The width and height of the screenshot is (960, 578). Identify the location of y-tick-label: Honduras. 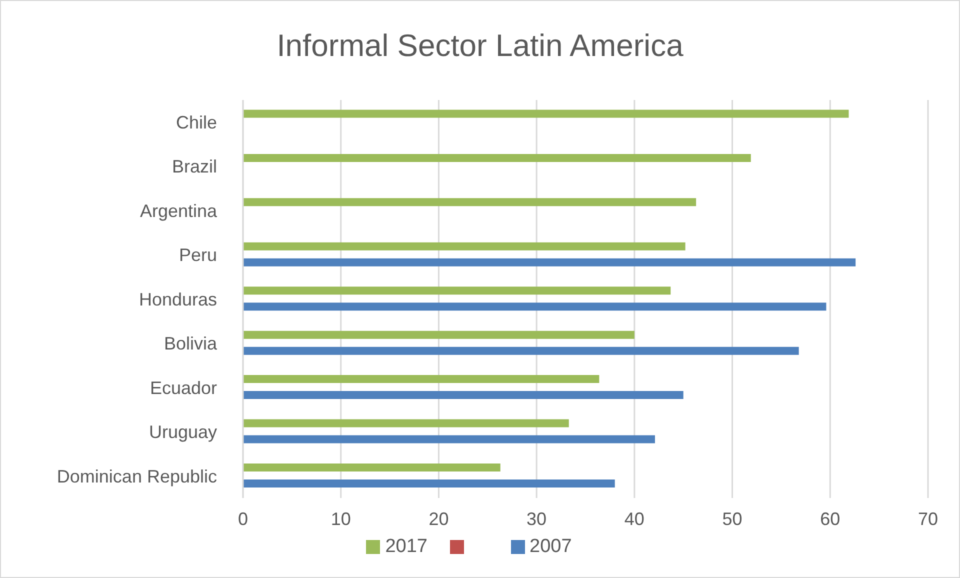
(177, 299).